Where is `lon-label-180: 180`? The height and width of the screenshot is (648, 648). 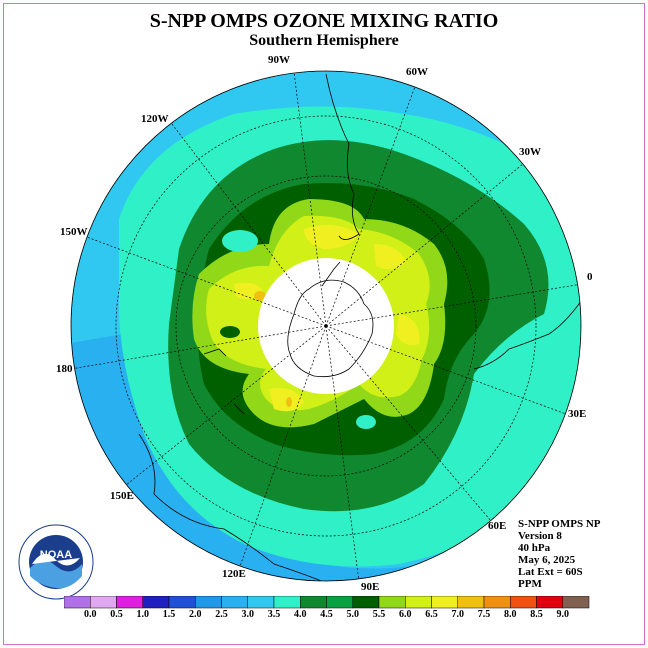
lon-label-180: 180 is located at coordinates (64, 369).